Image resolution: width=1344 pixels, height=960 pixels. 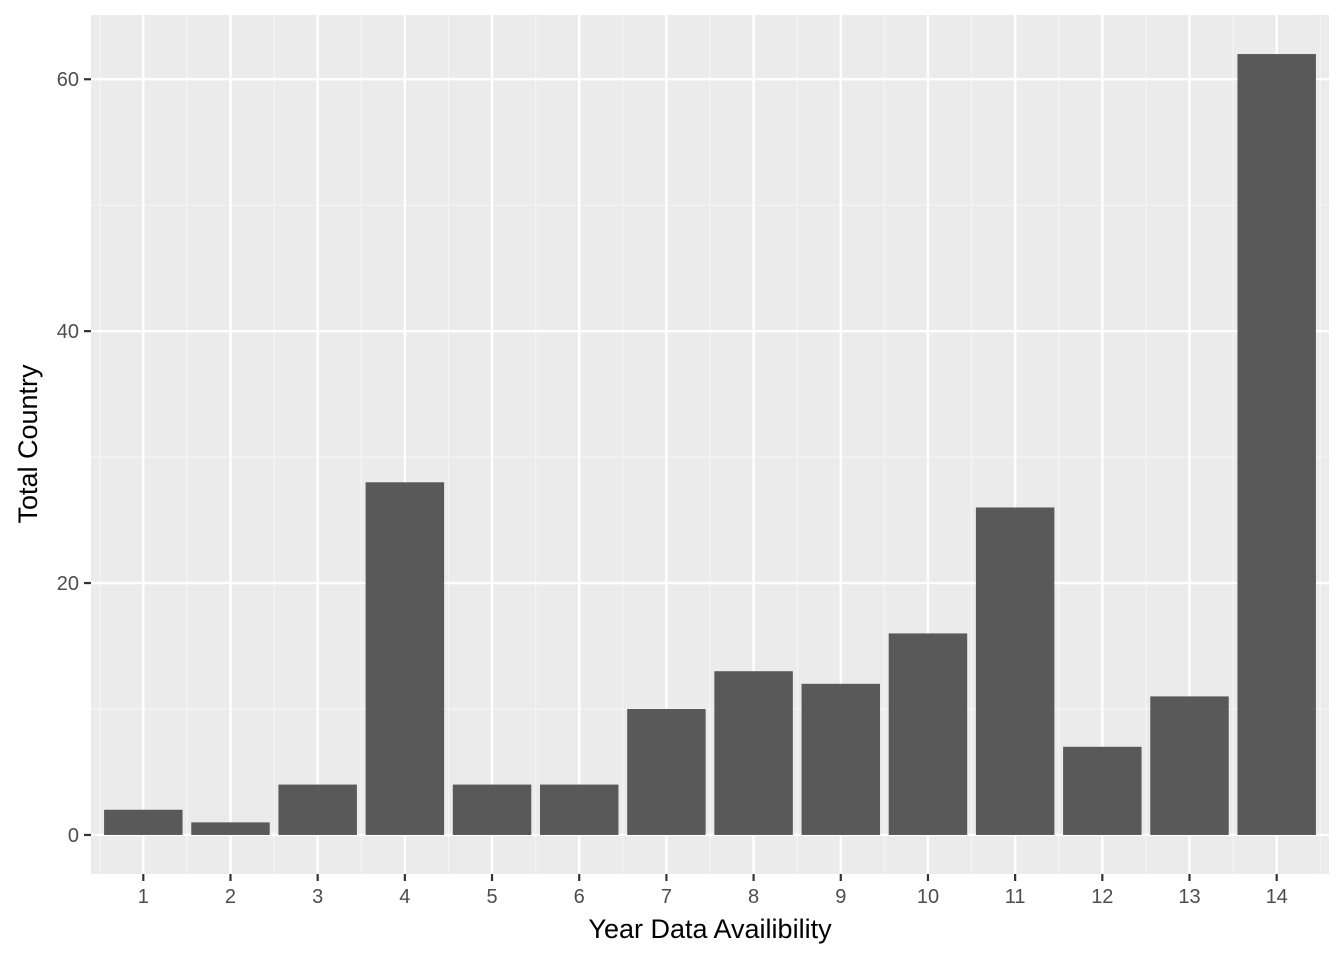 What do you see at coordinates (713, 891) in the screenshot?
I see `x-axis-ticks: 1 2 3 4 5 6 7 8 9 10 11 12 13 14` at bounding box center [713, 891].